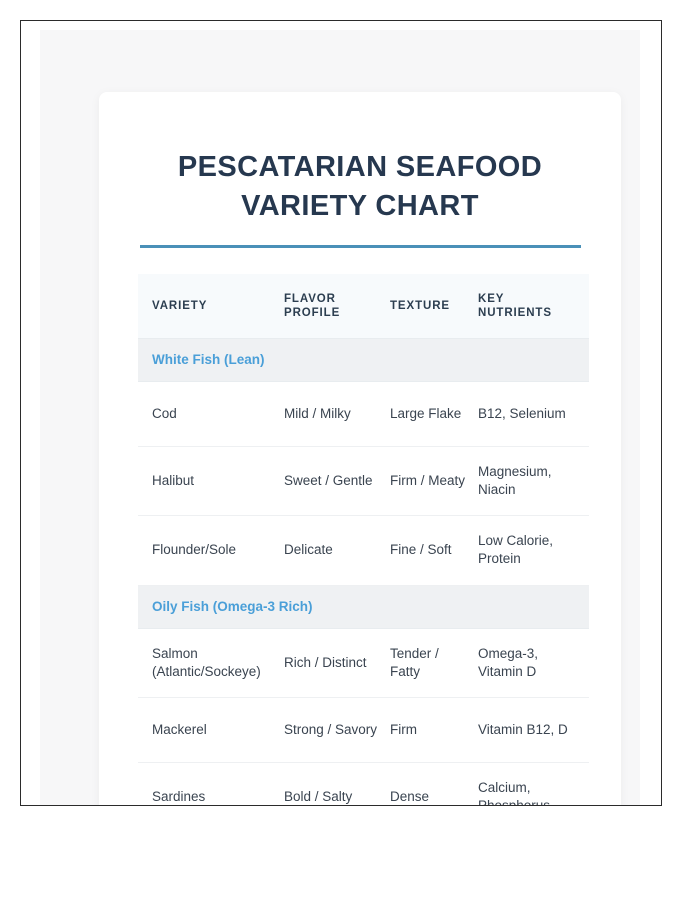 This screenshot has height=900, width=700. What do you see at coordinates (434, 730) in the screenshot?
I see `cell-texture: Firm` at bounding box center [434, 730].